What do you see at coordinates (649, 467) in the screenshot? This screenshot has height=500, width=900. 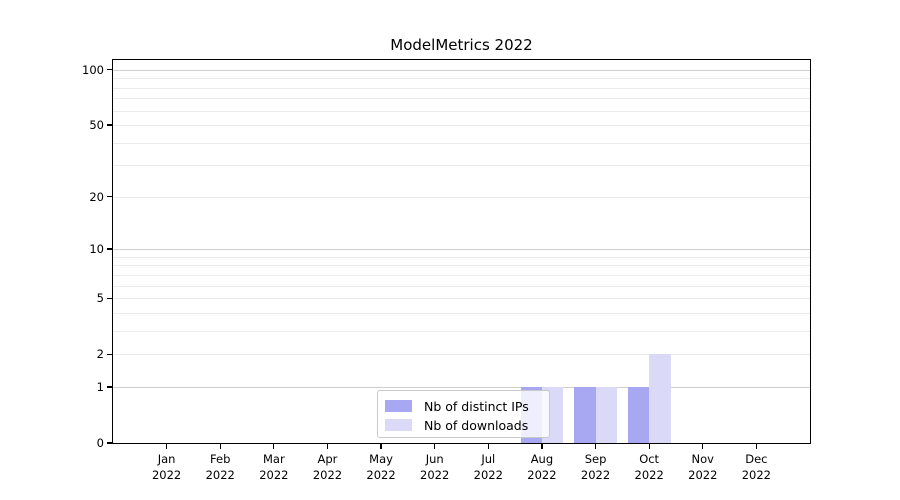 I see `x-tick-label: Oct 2022` at bounding box center [649, 467].